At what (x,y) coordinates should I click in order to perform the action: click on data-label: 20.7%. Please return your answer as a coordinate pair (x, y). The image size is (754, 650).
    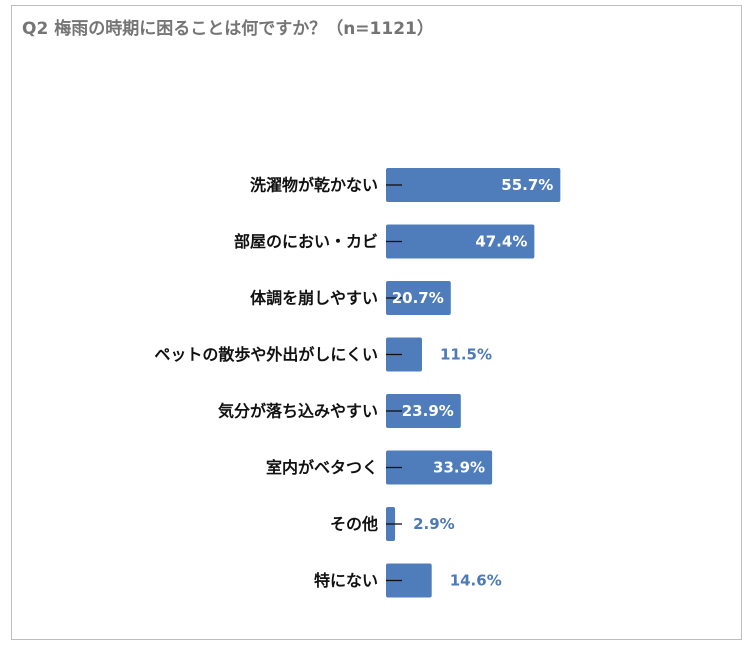
    Looking at the image, I should click on (418, 298).